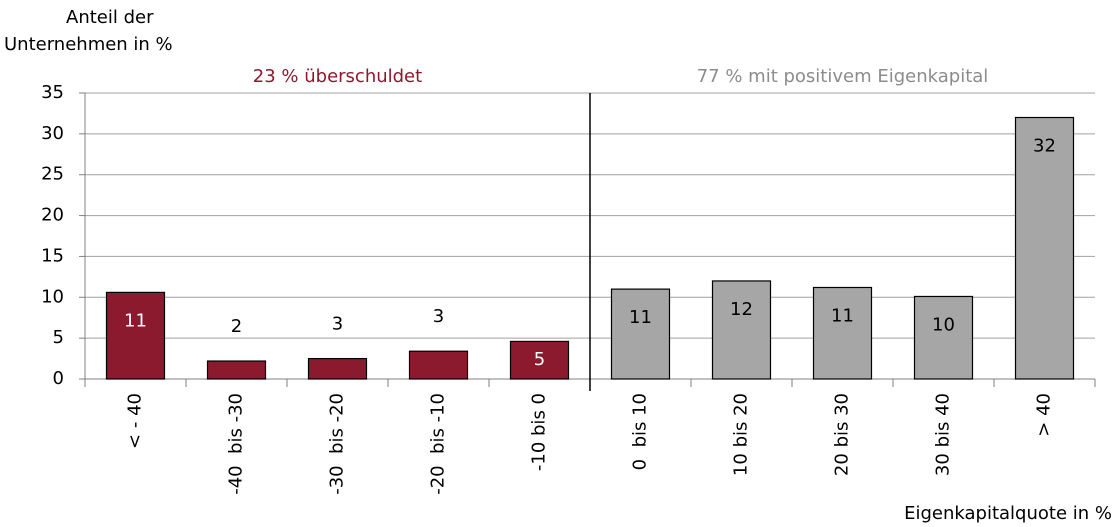 Image resolution: width=1117 pixels, height=527 pixels. I want to click on x-tick-label: 0 bis 10, so click(640, 431).